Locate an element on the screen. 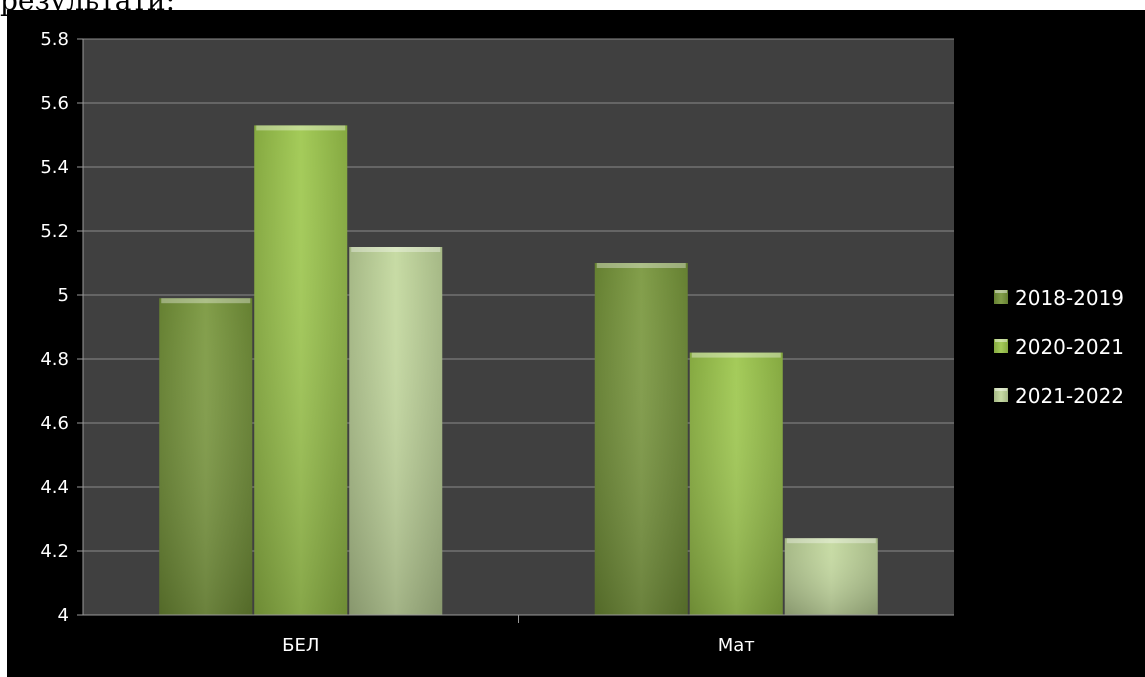 This screenshot has width=1145, height=677. y-tick-label: 4 is located at coordinates (63, 615).